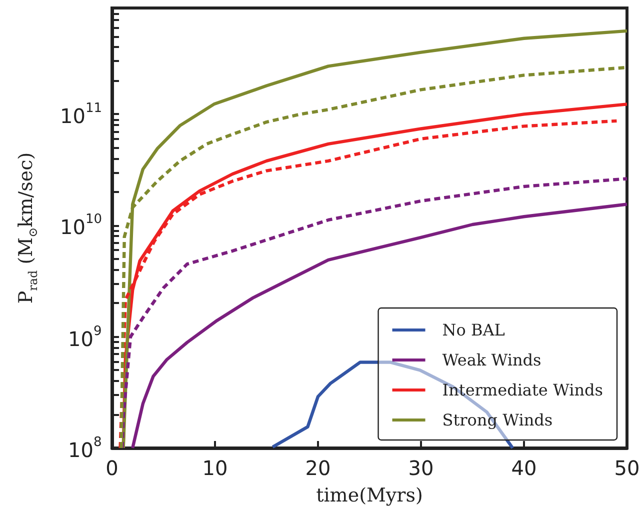 The height and width of the screenshot is (515, 643). What do you see at coordinates (112, 468) in the screenshot?
I see `x-tick-label: 0` at bounding box center [112, 468].